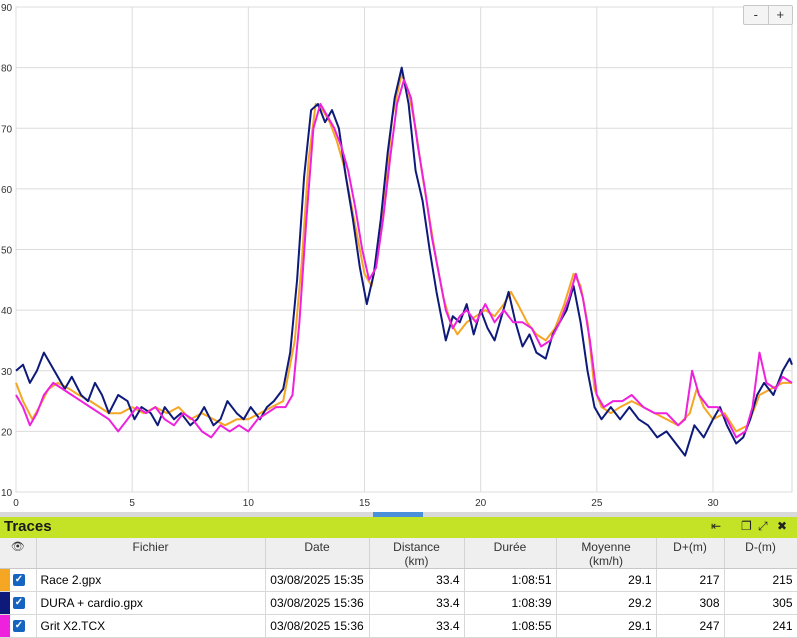  I want to click on visibility-column-header: 👁, so click(18, 553).